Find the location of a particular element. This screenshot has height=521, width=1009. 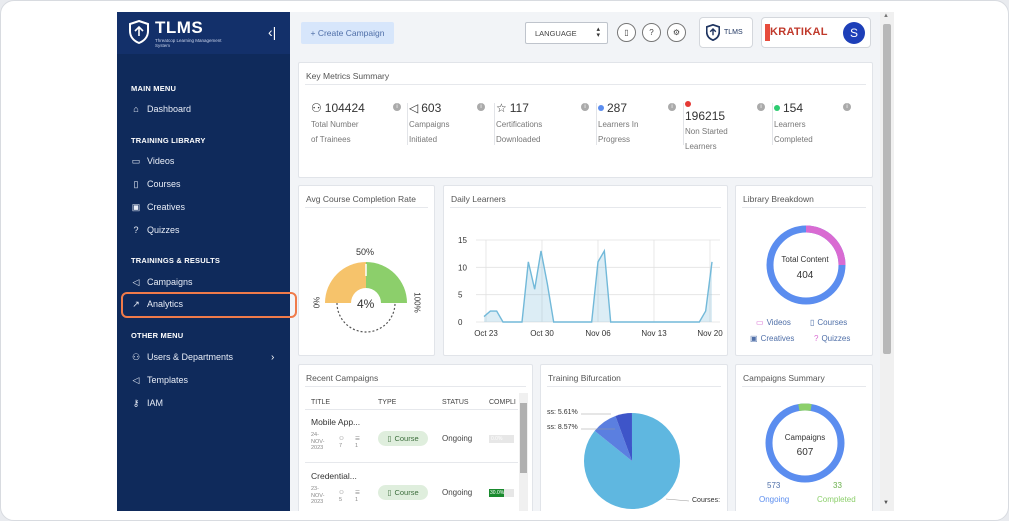

sidebar-item-label: Courses is located at coordinates (164, 184).